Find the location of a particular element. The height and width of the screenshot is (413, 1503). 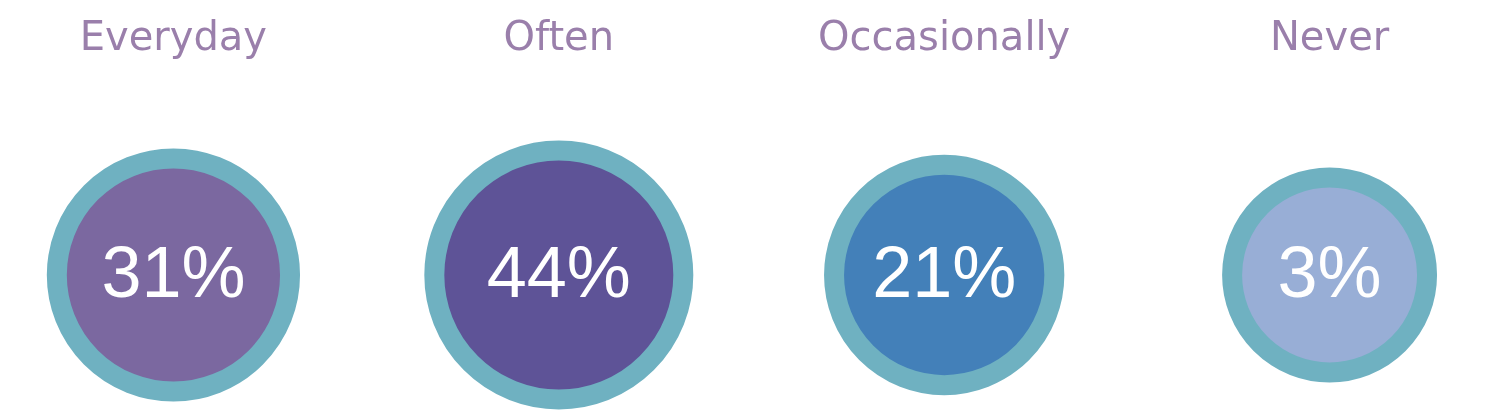

data-label: 44% is located at coordinates (558, 272).